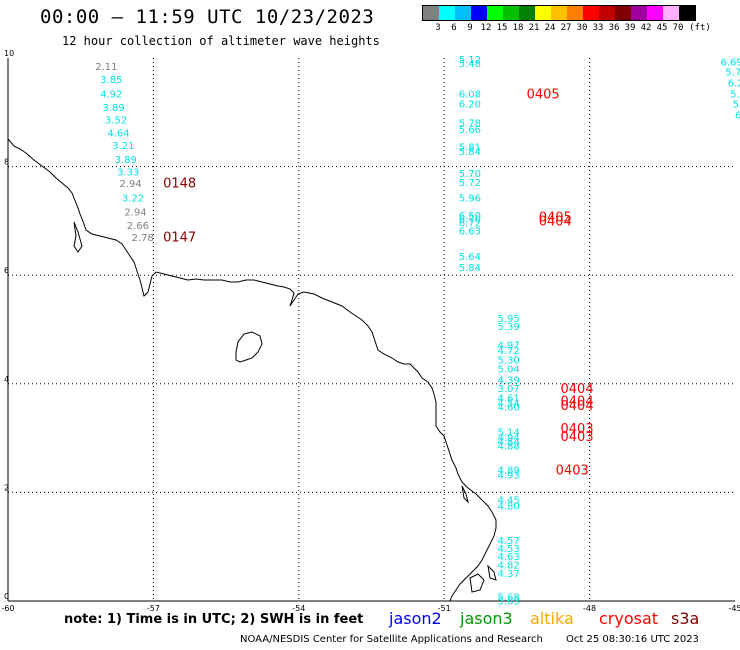 This screenshot has width=740, height=650. I want to click on wave-height-label: 5.70, so click(470, 174).